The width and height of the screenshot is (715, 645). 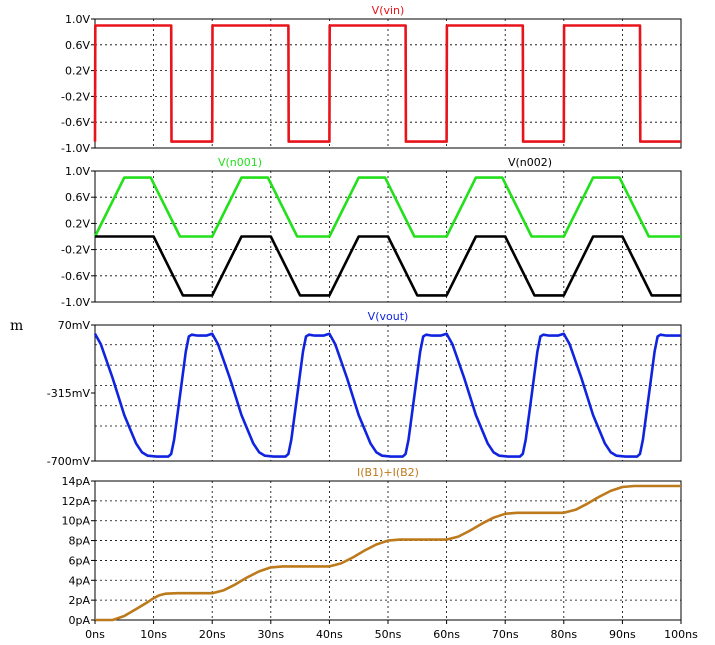 What do you see at coordinates (16, 326) in the screenshot?
I see `side-mark: m` at bounding box center [16, 326].